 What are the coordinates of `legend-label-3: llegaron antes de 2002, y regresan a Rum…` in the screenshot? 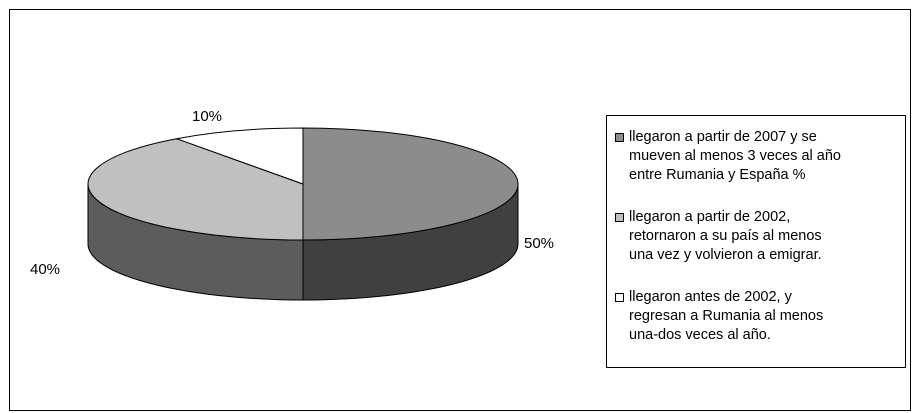 It's located at (726, 316).